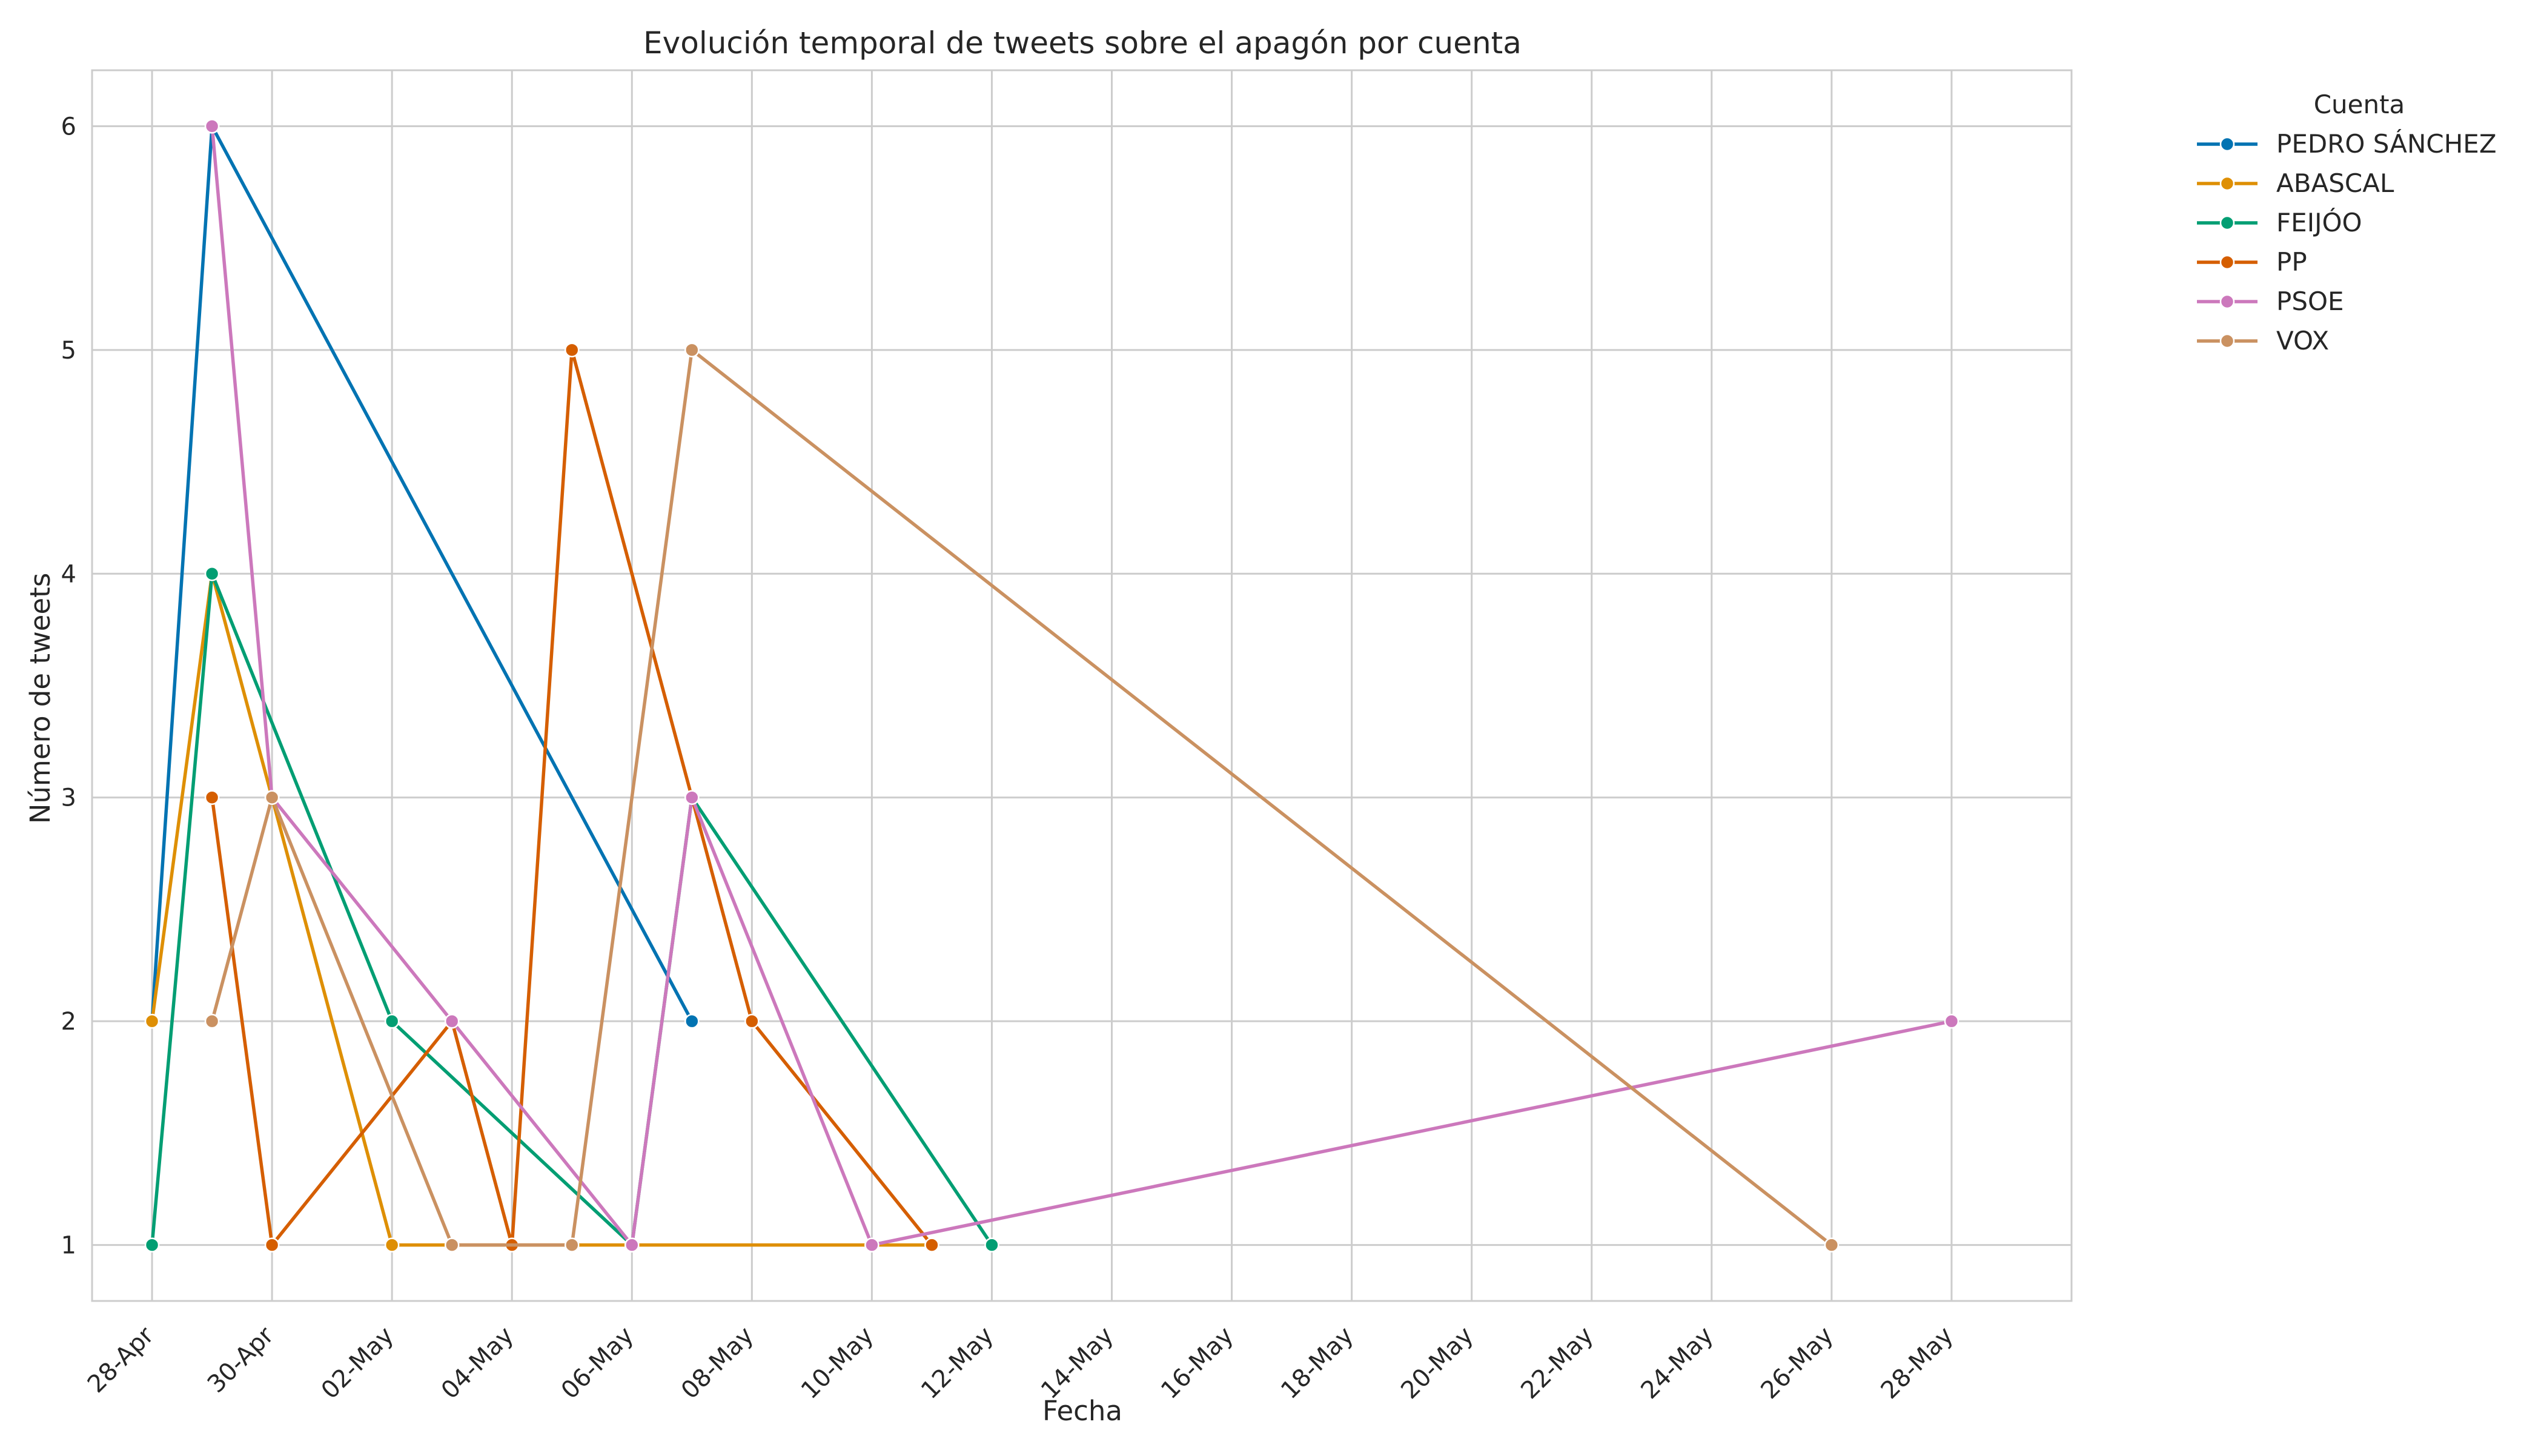  What do you see at coordinates (1318, 1363) in the screenshot?
I see `x-tick-label: 18-May` at bounding box center [1318, 1363].